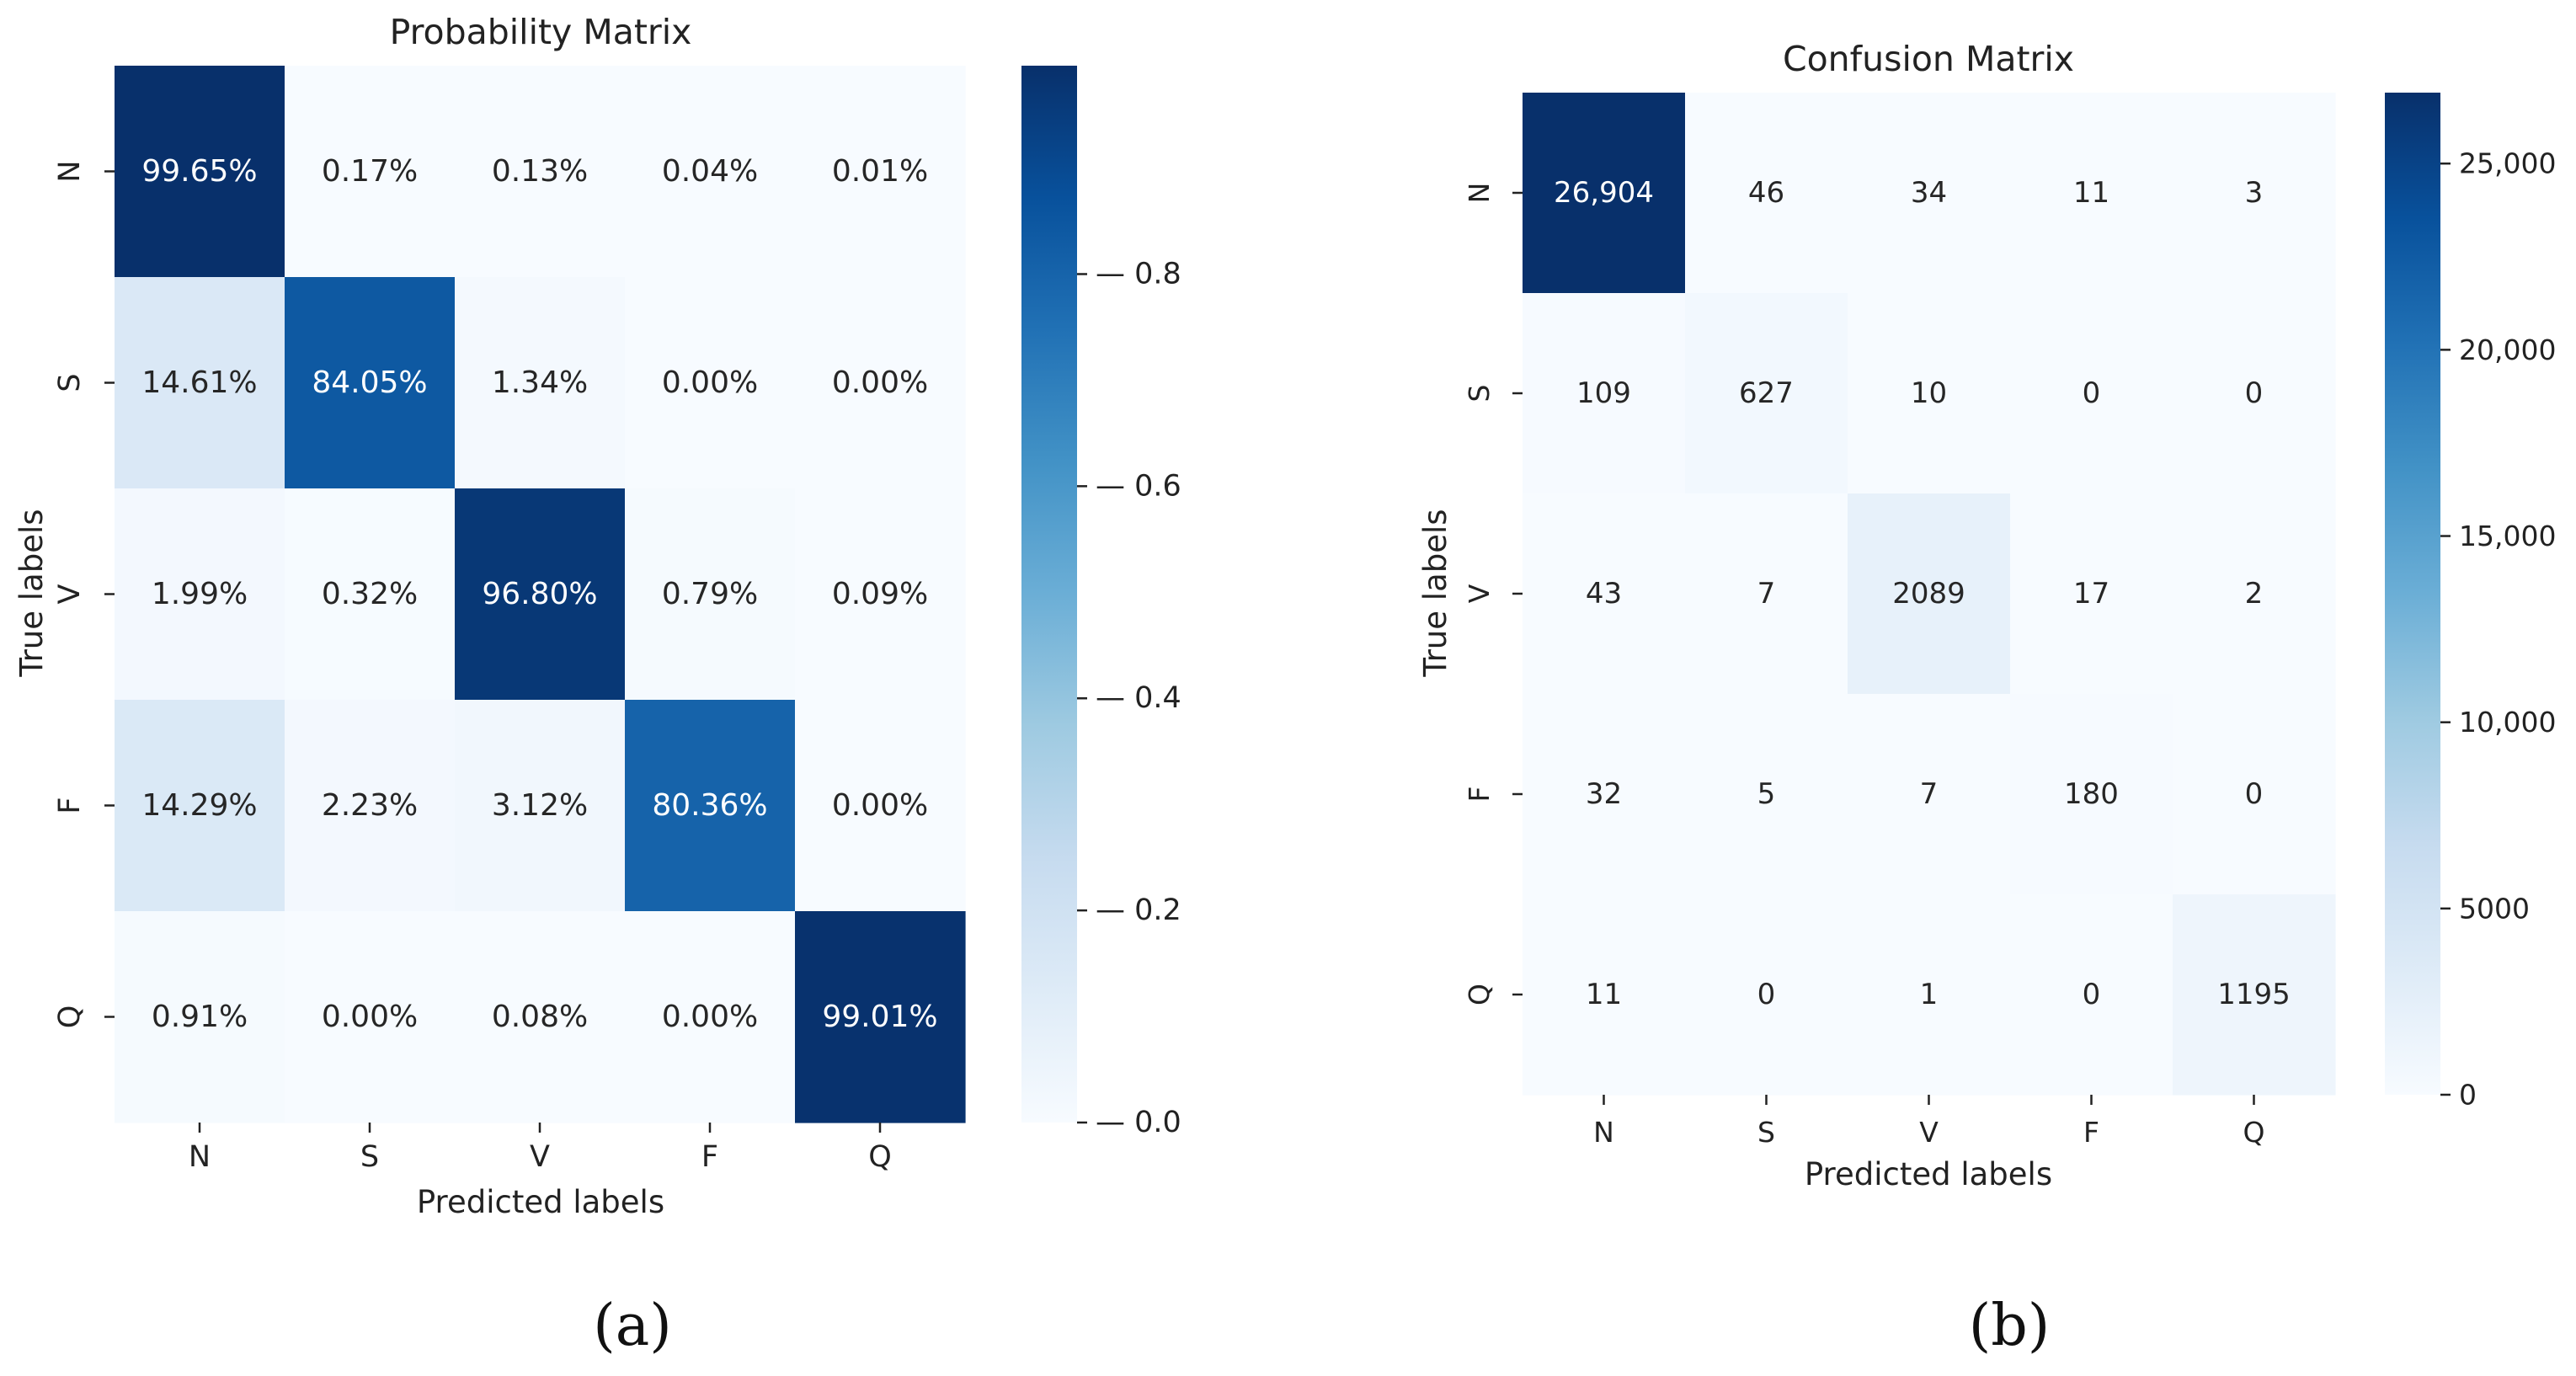  I want to click on conf-cell-label: 7, so click(1766, 594).